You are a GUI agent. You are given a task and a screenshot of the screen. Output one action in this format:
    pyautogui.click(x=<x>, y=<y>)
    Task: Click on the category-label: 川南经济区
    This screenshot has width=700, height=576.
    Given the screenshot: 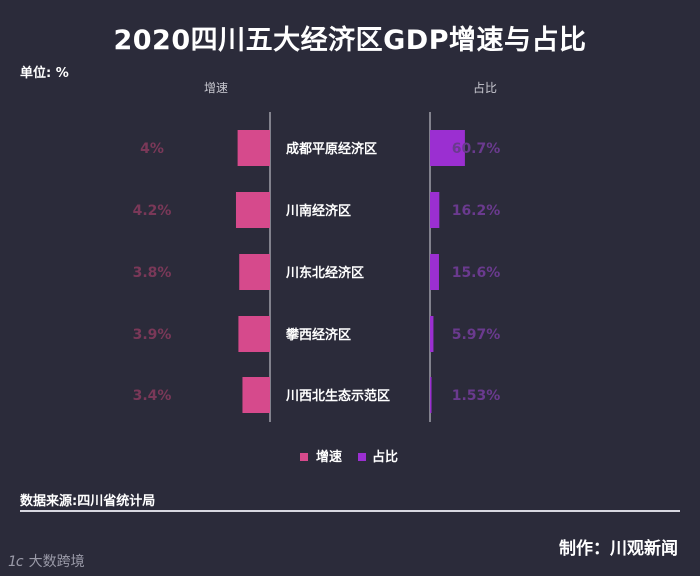 What is the action you would take?
    pyautogui.click(x=318, y=211)
    